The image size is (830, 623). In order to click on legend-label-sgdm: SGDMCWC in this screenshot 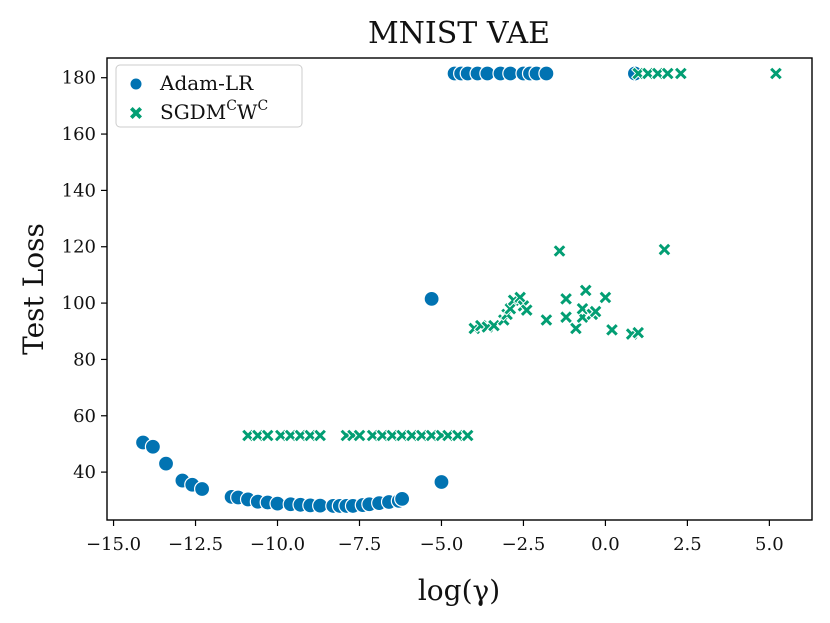, I will do `click(214, 111)`.